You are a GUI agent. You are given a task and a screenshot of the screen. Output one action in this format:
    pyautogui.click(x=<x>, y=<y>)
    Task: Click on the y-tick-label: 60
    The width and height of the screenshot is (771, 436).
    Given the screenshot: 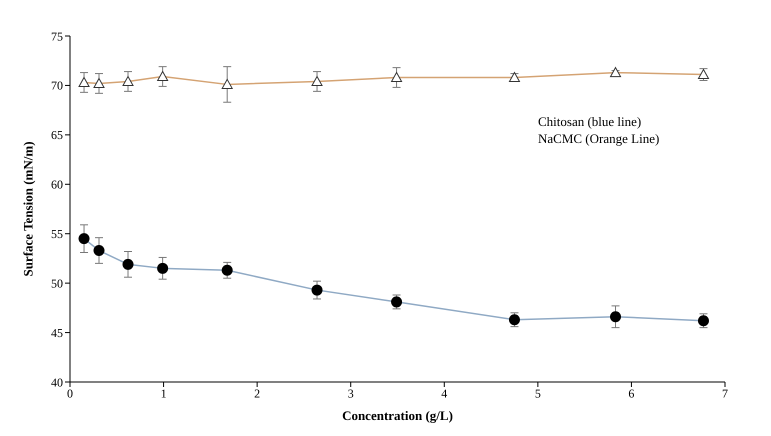 What is the action you would take?
    pyautogui.click(x=57, y=185)
    